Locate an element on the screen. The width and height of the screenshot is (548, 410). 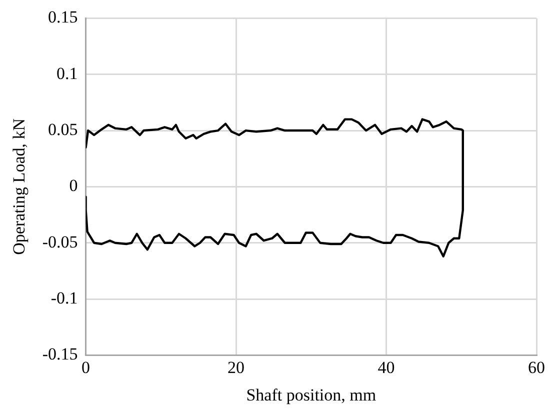
y-tick-label: 0.1 is located at coordinates (67, 73).